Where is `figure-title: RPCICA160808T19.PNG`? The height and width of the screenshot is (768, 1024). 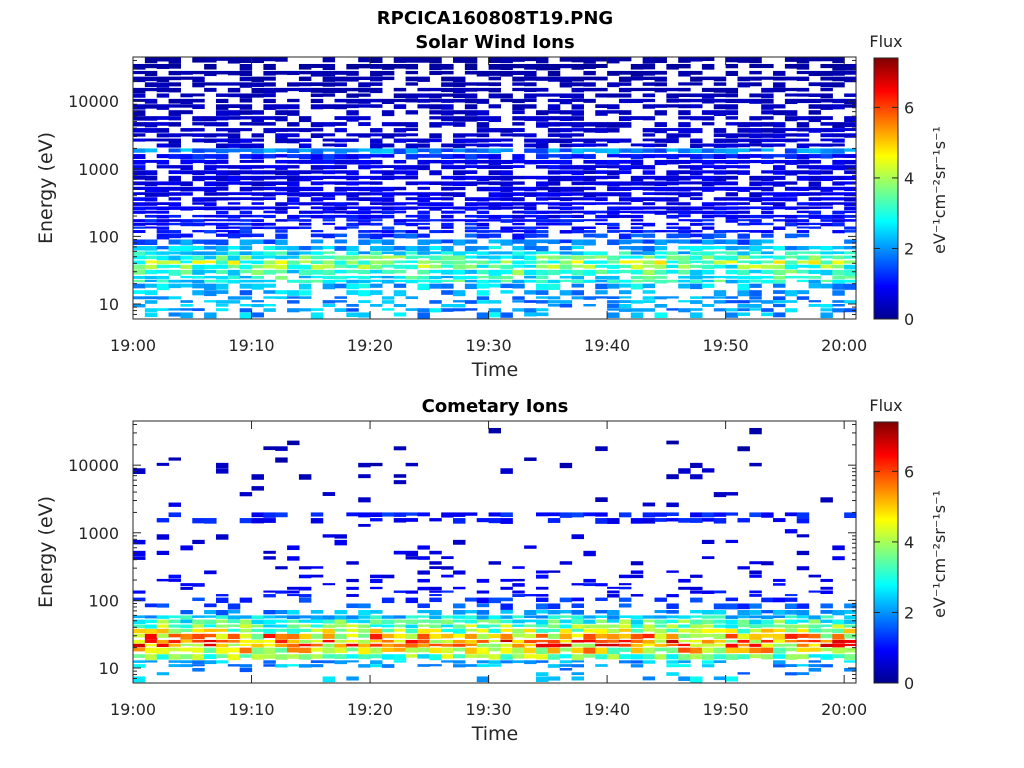 figure-title: RPCICA160808T19.PNG is located at coordinates (495, 18).